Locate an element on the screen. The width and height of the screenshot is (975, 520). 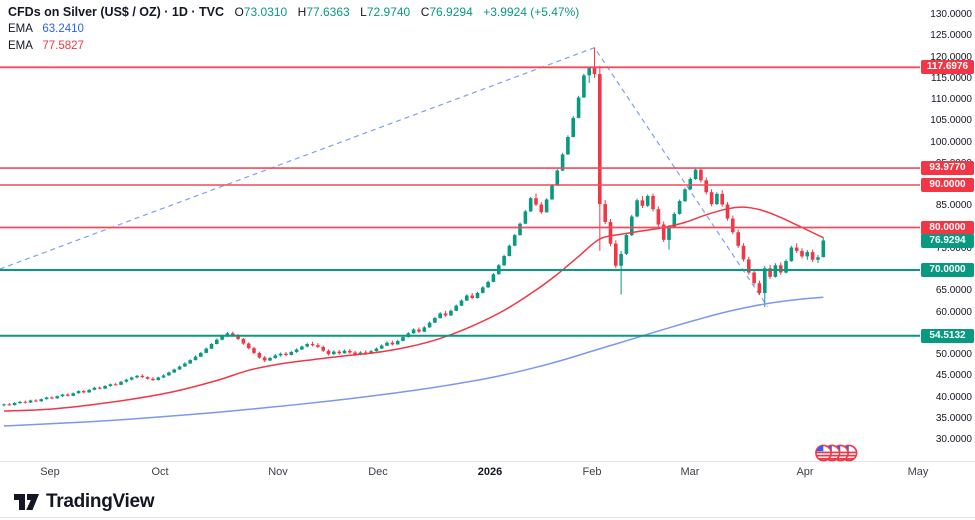
low-value: 72.9740 is located at coordinates (388, 12).